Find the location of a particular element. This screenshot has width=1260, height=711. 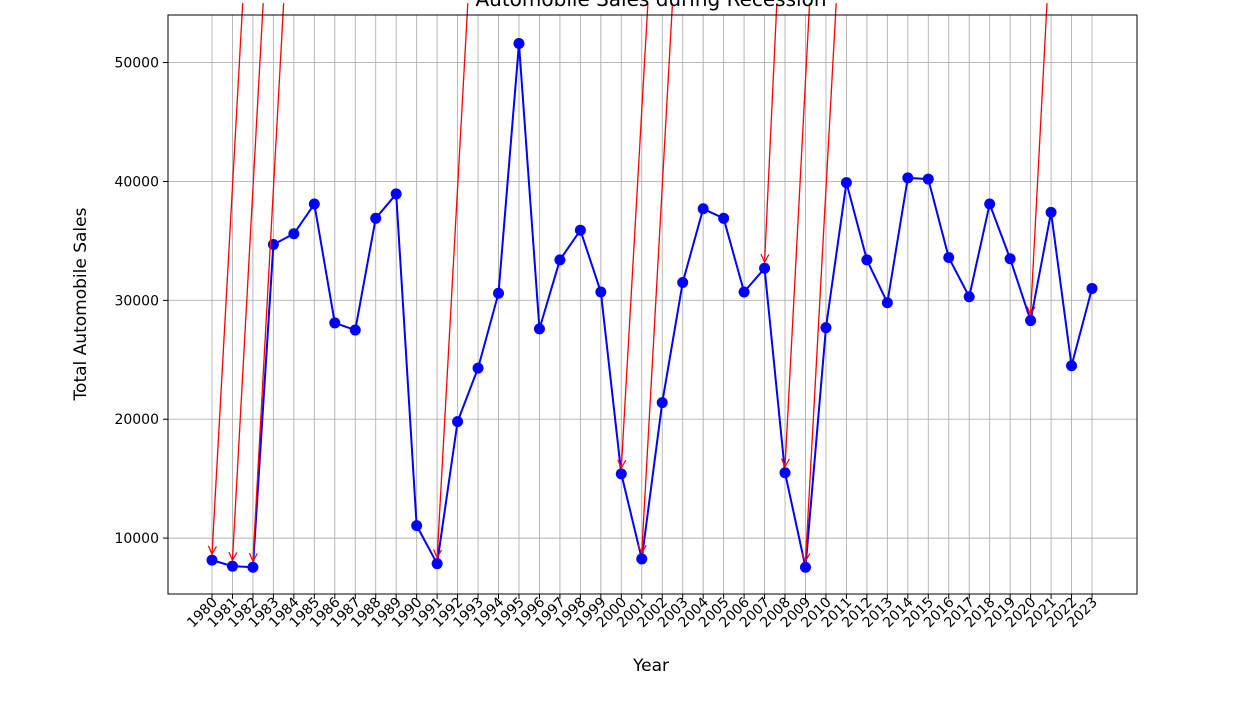

y-tick-label: 40000 is located at coordinates (136, 182).